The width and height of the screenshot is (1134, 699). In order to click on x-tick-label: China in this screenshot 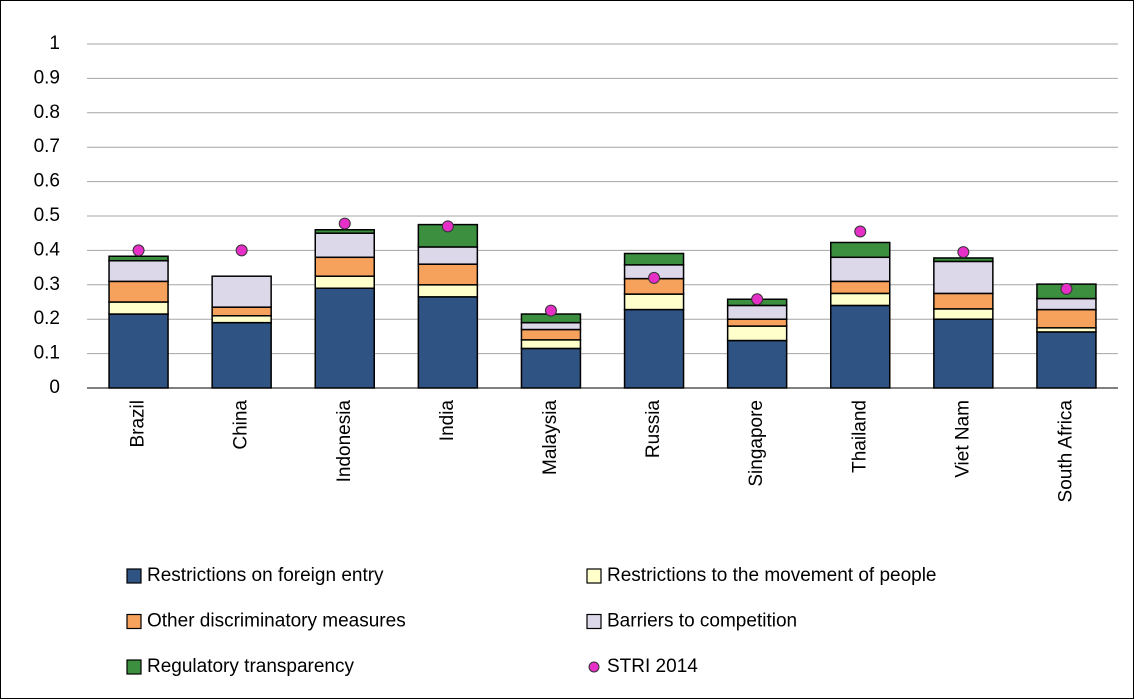, I will do `click(241, 425)`.